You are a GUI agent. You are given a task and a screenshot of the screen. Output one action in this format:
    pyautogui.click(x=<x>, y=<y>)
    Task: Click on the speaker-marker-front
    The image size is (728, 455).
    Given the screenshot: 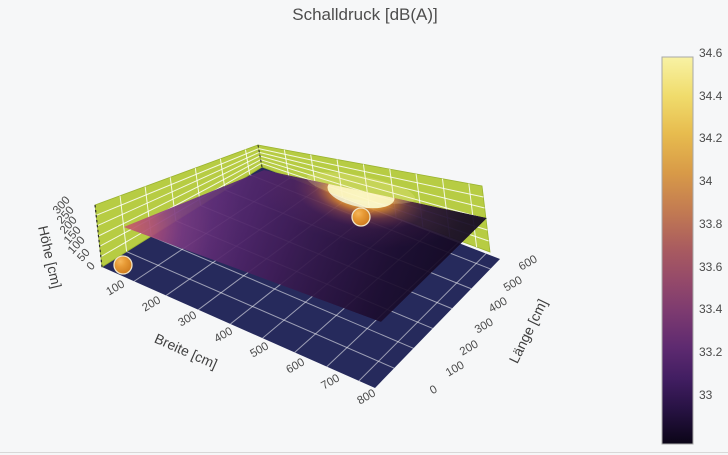 What is the action you would take?
    pyautogui.click(x=123, y=265)
    